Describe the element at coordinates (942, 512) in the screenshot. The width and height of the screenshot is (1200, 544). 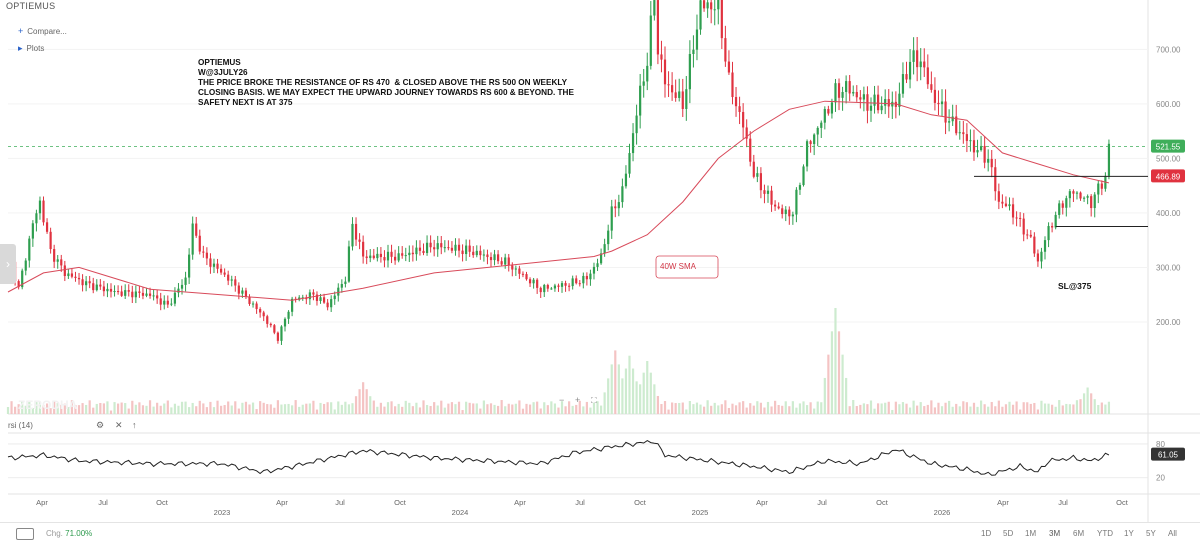
I see `year-label: 2026` at that location.